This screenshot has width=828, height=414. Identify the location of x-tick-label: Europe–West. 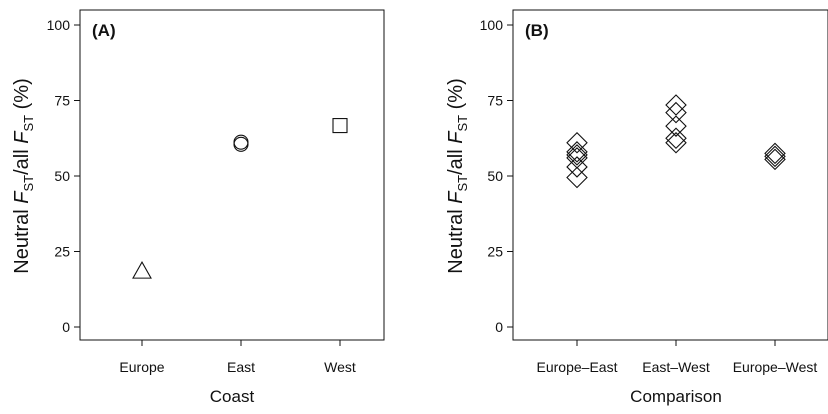
(775, 367).